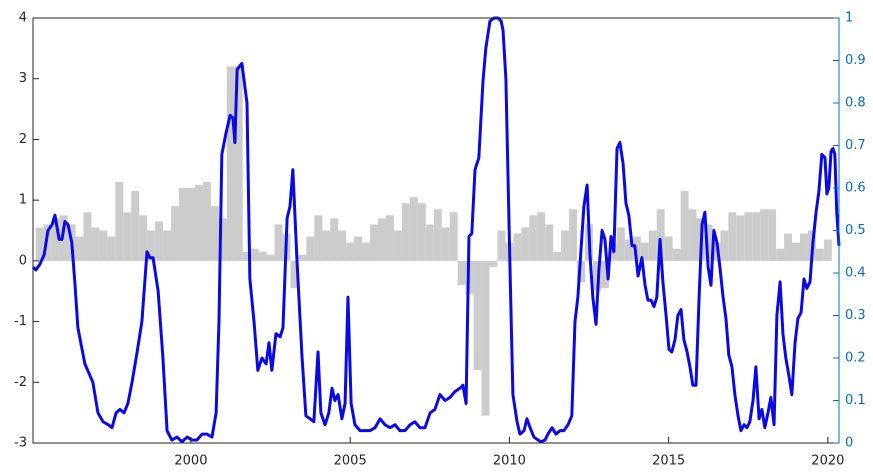 The width and height of the screenshot is (873, 476). What do you see at coordinates (849, 443) in the screenshot?
I see `y2-tick-label: 0` at bounding box center [849, 443].